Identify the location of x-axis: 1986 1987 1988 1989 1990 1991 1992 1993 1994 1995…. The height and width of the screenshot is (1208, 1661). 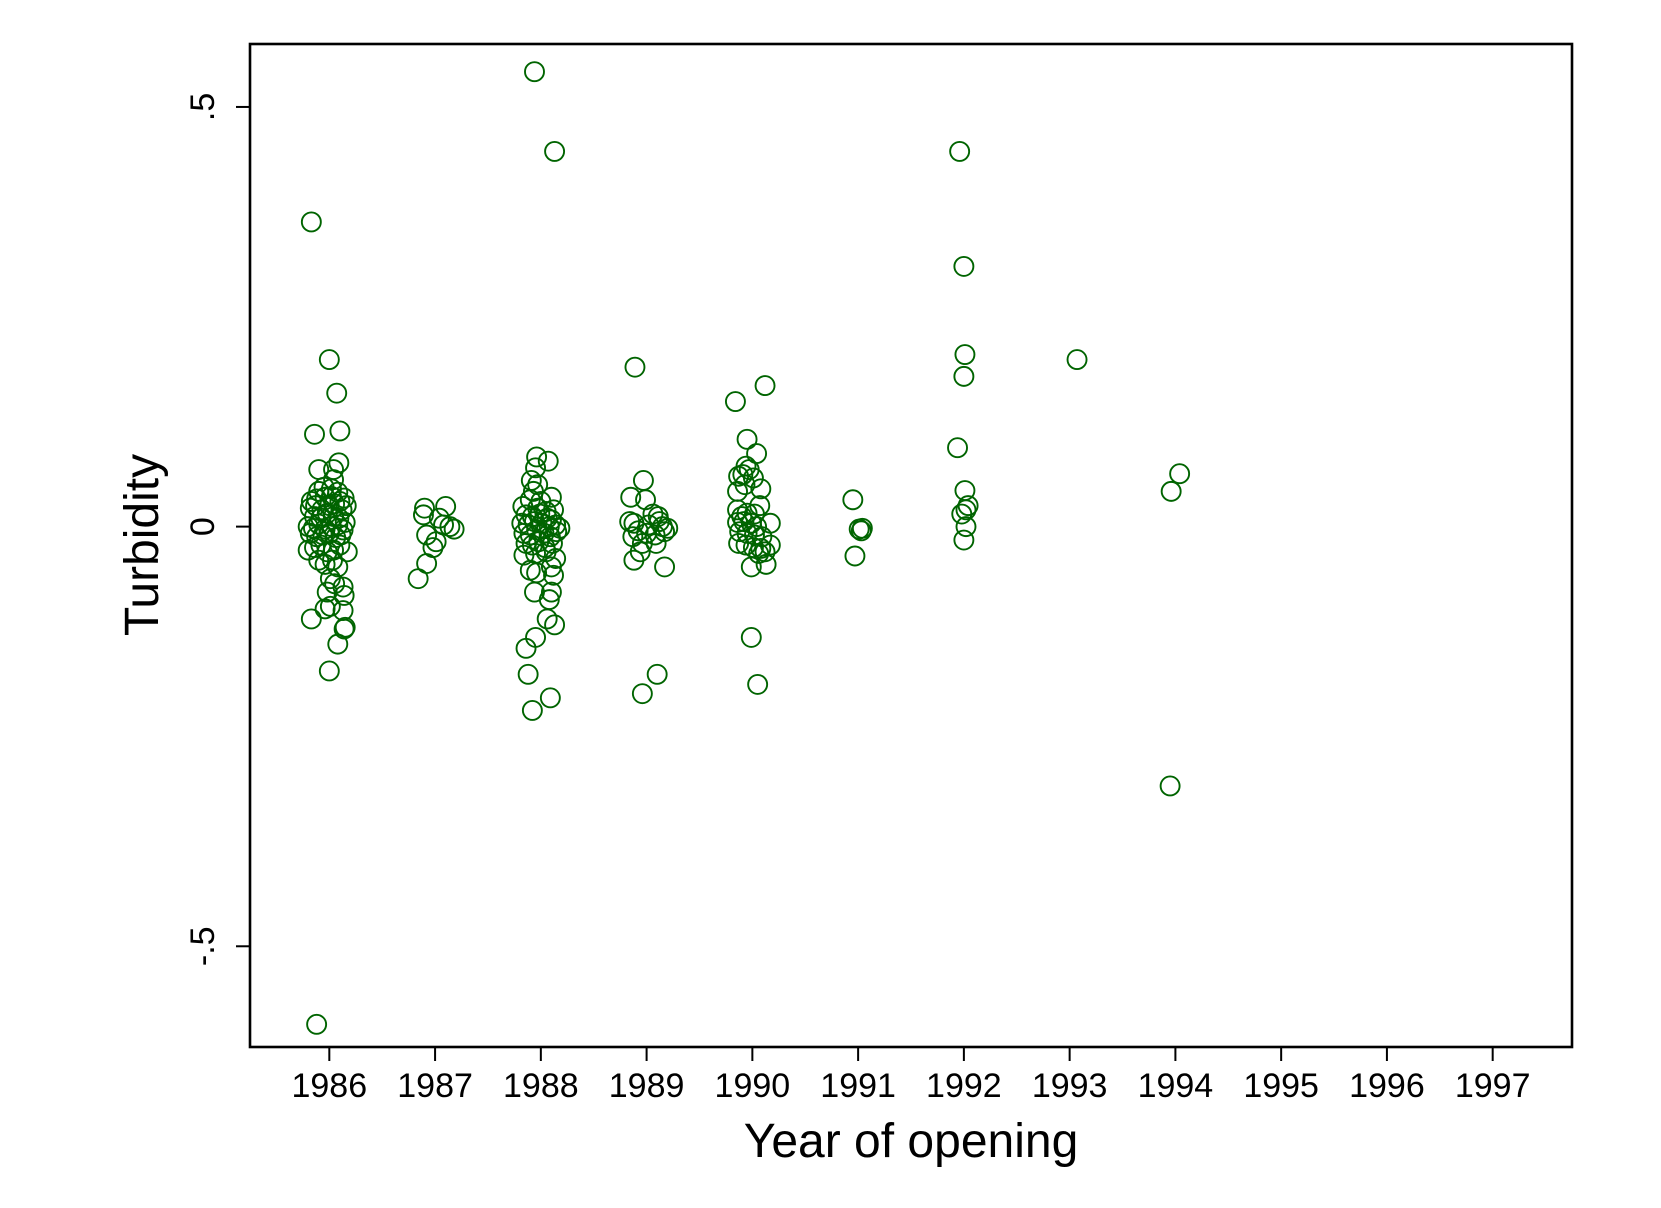
(911, 1076).